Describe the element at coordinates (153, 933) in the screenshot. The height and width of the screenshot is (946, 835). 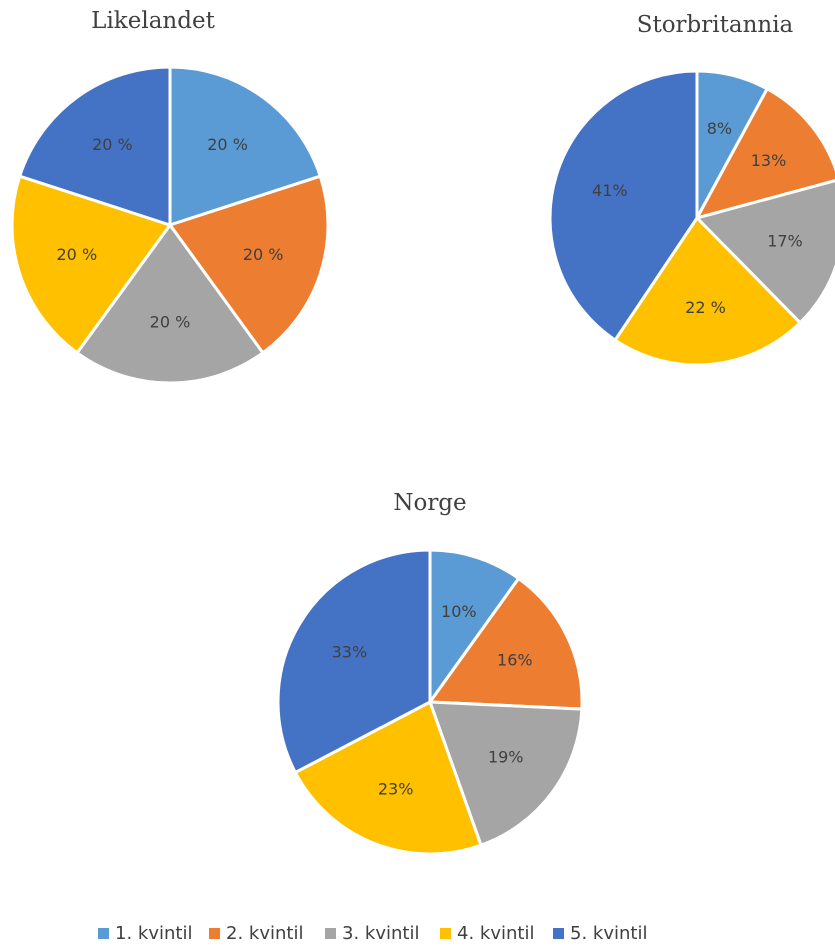
I see `legend-label: 1. kvintil` at that location.